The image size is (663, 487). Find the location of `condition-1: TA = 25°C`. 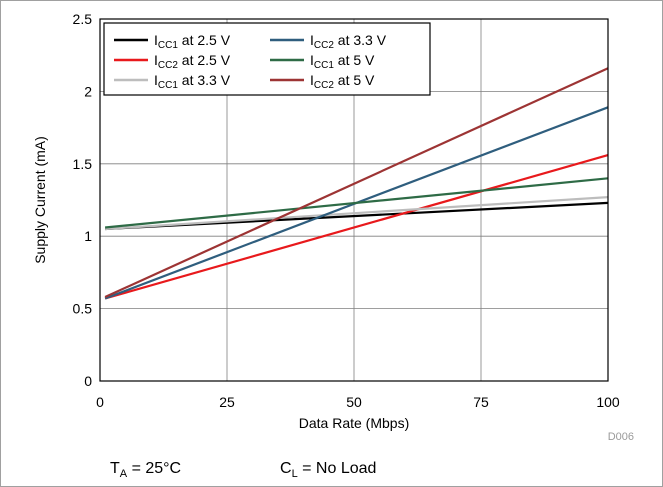

condition-1: TA = 25°C is located at coordinates (145, 470).